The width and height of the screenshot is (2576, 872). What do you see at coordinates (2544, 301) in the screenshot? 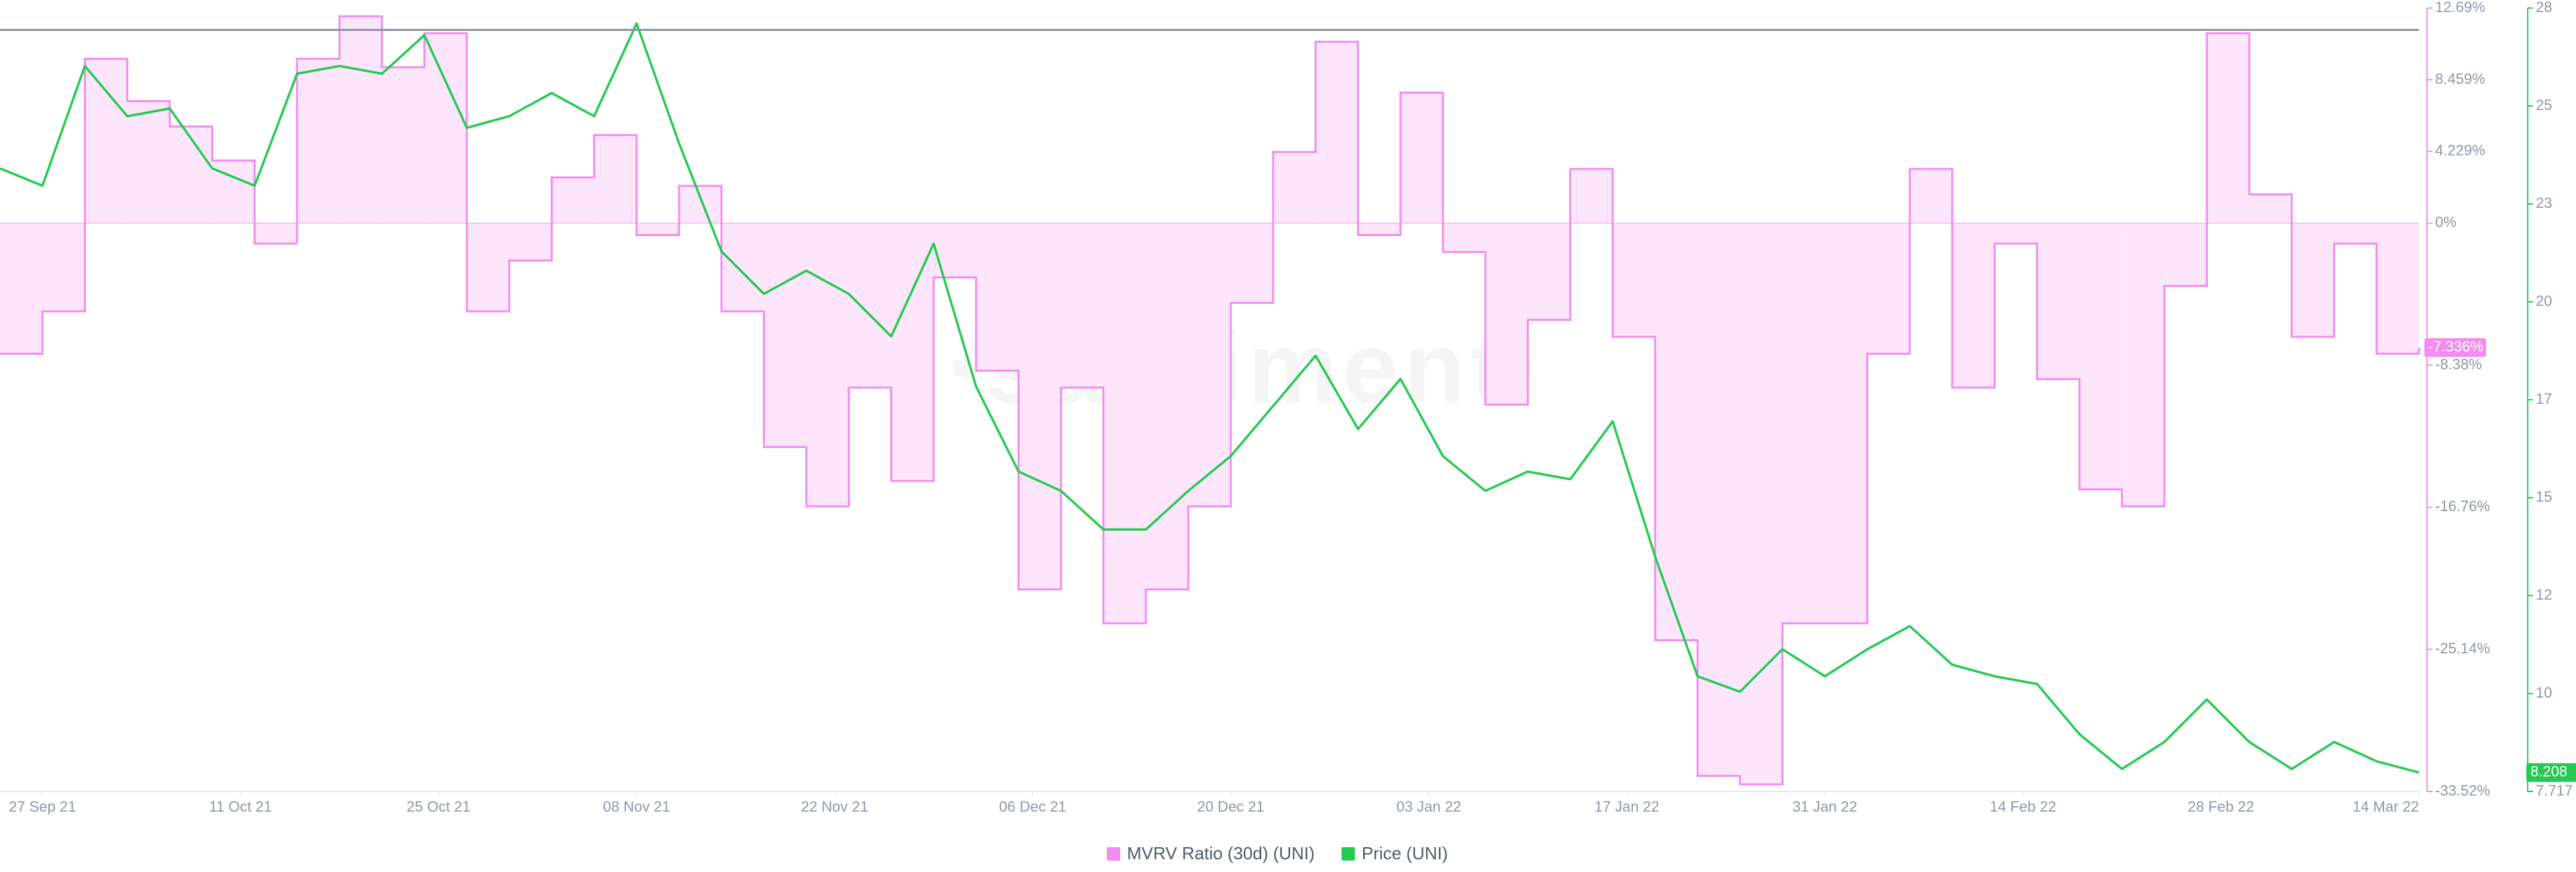
I see `y2-tick-label: 20` at bounding box center [2544, 301].